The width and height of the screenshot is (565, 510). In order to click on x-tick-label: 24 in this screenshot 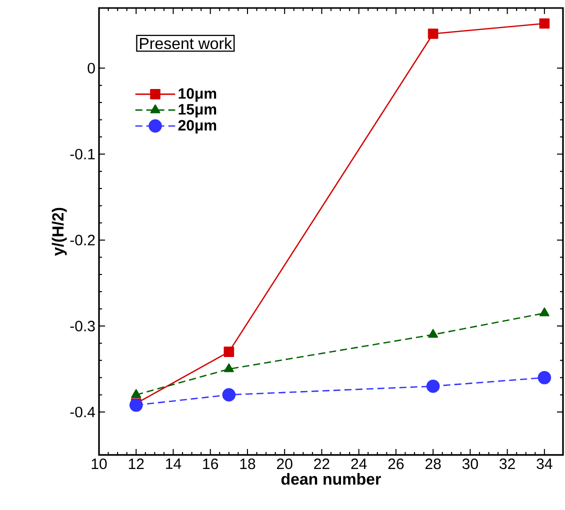, I will do `click(359, 463)`.